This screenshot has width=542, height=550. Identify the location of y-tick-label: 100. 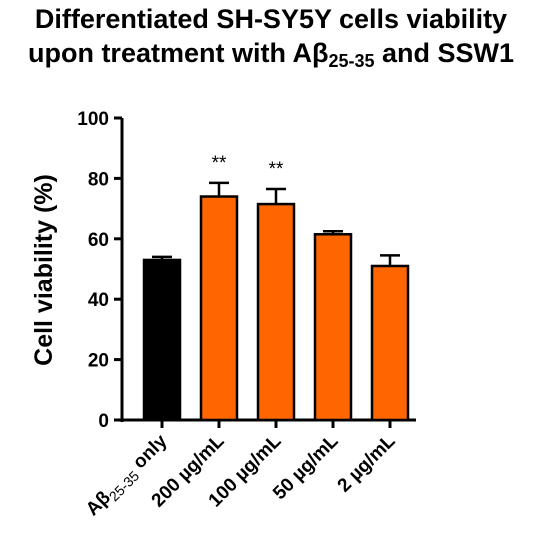
(93, 119).